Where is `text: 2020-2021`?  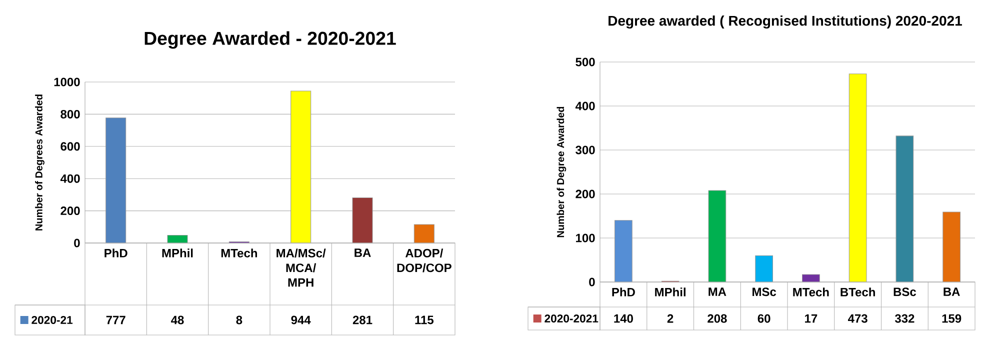 text: 2020-2021 is located at coordinates (571, 318).